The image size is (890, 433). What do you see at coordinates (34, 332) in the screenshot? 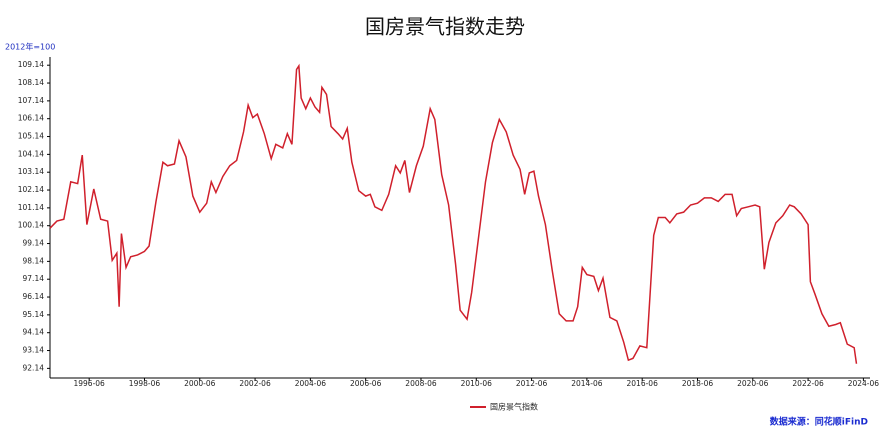
I see `y-tick-label: 94.14` at bounding box center [34, 332].